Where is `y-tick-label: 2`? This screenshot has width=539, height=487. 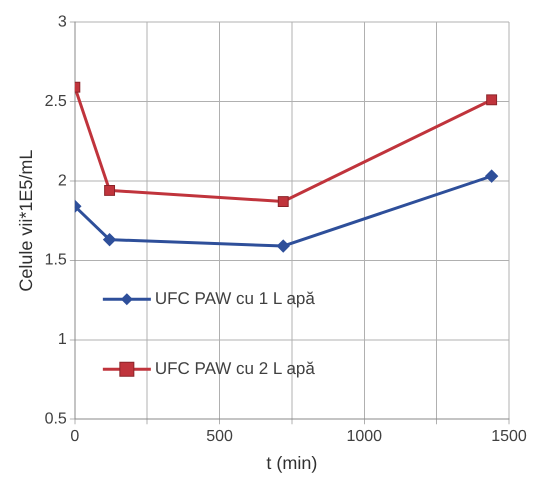
y-tick-label: 2 is located at coordinates (62, 181).